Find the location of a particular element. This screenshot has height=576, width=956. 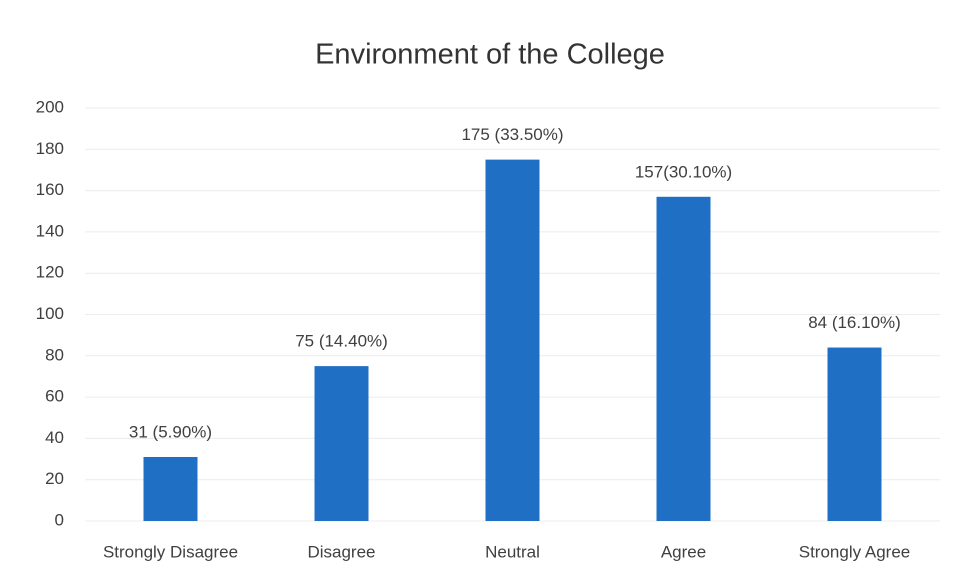

x-tick-label: Neutral is located at coordinates (512, 551).